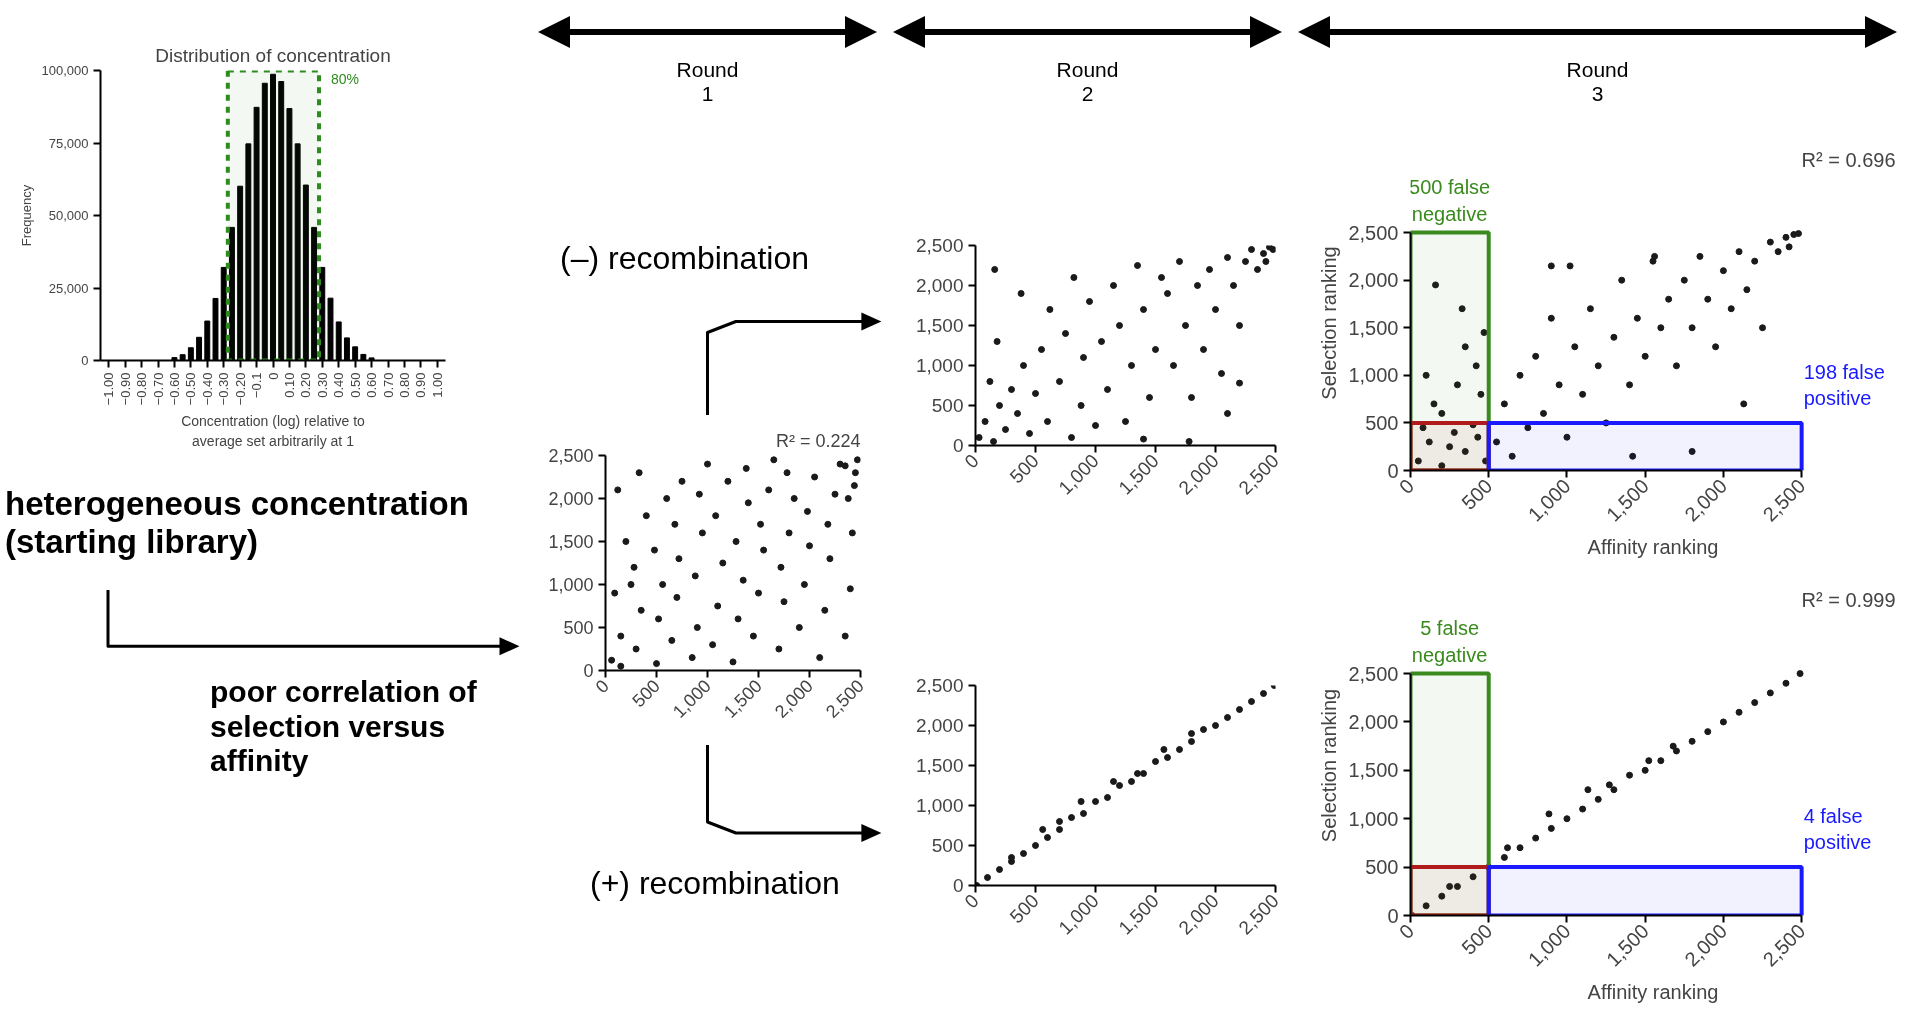 The width and height of the screenshot is (1909, 1027). What do you see at coordinates (372, 385) in the screenshot?
I see `x-tick-label: 0.60` at bounding box center [372, 385].